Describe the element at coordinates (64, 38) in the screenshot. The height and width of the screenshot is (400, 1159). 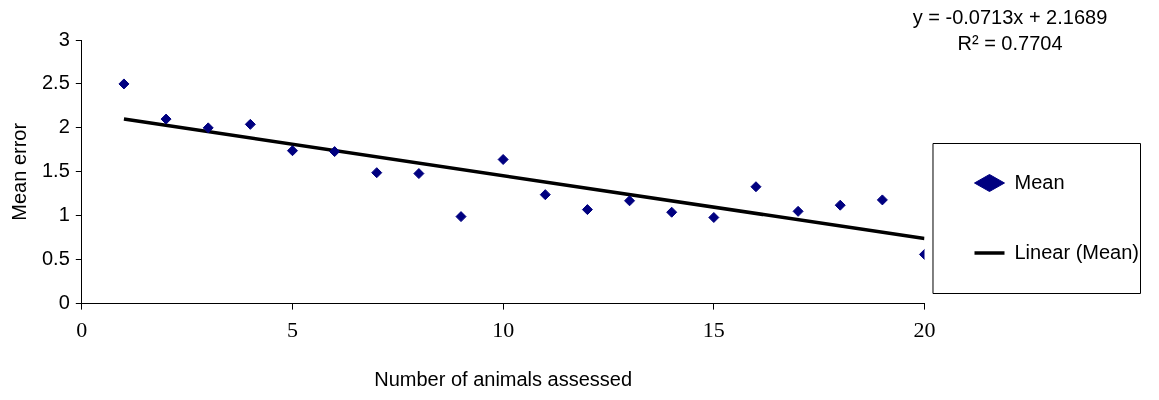
I see `y-tick-label: 3` at that location.